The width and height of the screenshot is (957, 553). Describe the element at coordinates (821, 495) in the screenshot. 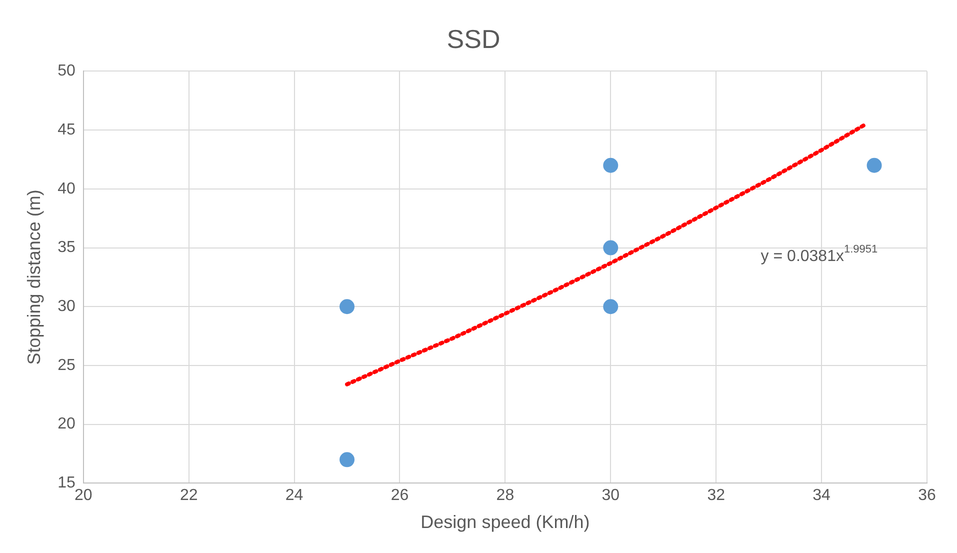

I see `x-tick-label: 34` at that location.